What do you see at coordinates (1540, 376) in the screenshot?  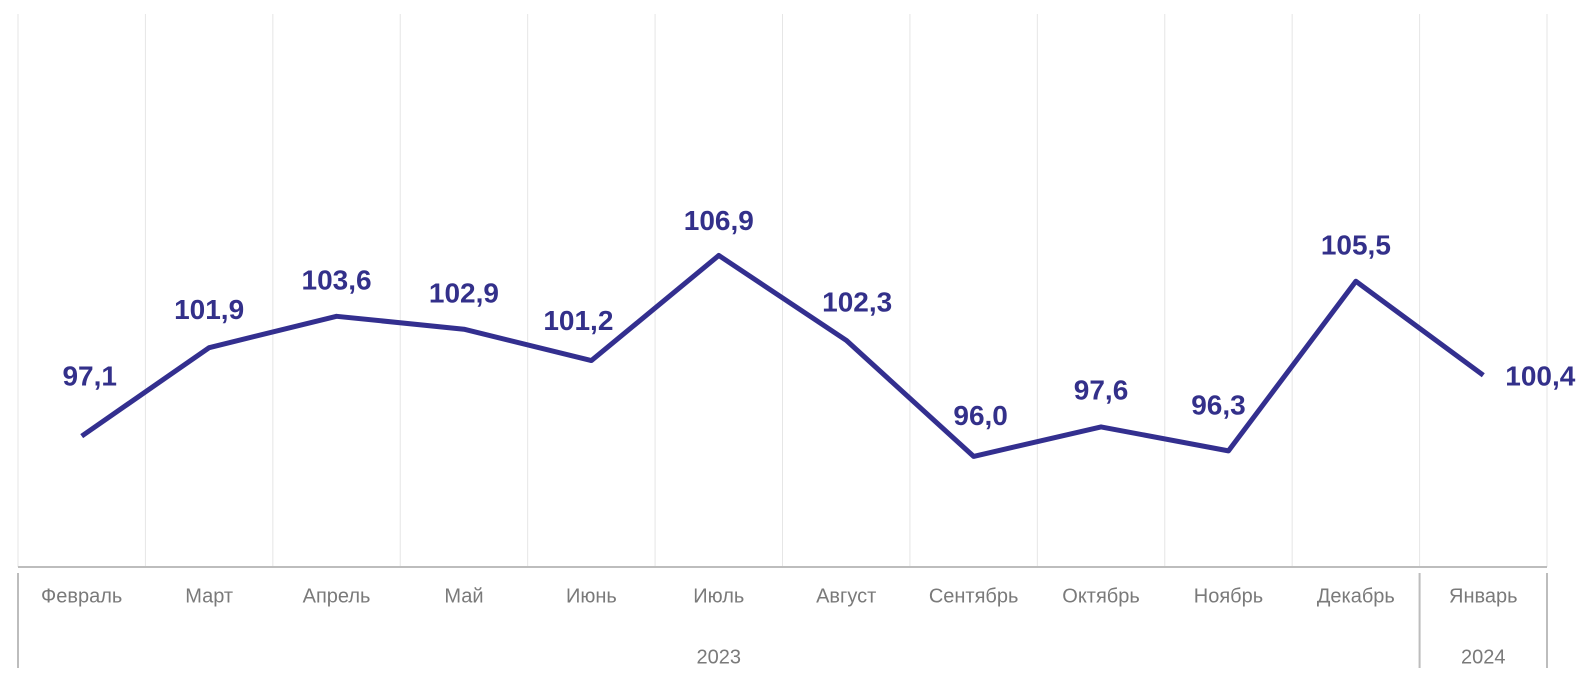 I see `data-label: 100,4` at bounding box center [1540, 376].